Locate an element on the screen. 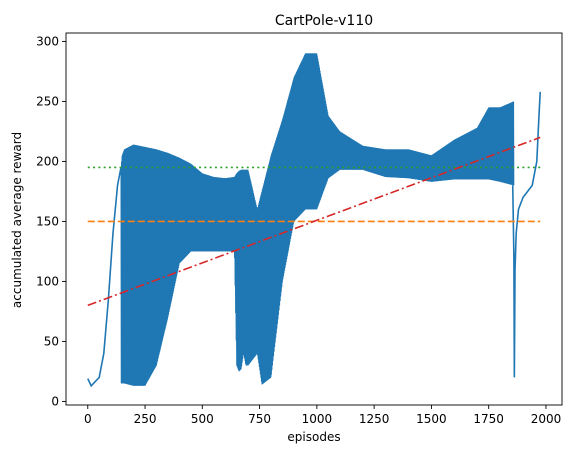 The height and width of the screenshot is (453, 575). x-tick-label: 1250 is located at coordinates (374, 419).